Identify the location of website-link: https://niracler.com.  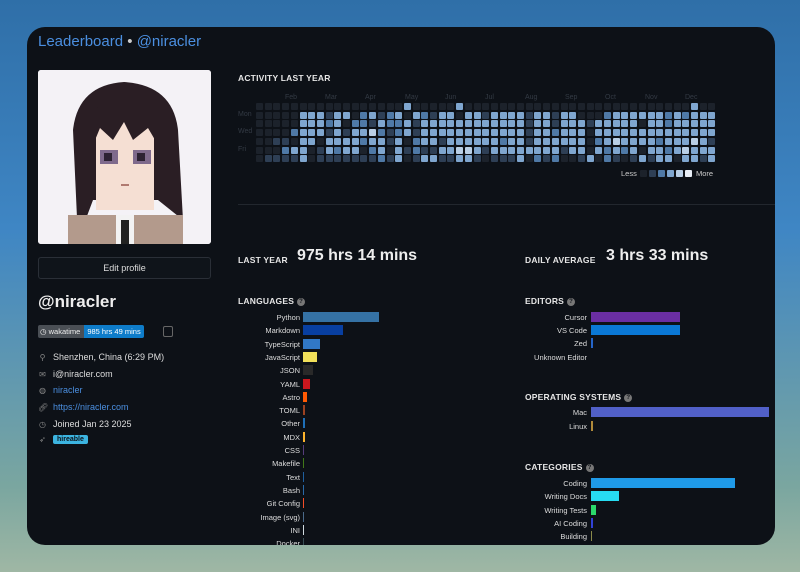
(91, 407).